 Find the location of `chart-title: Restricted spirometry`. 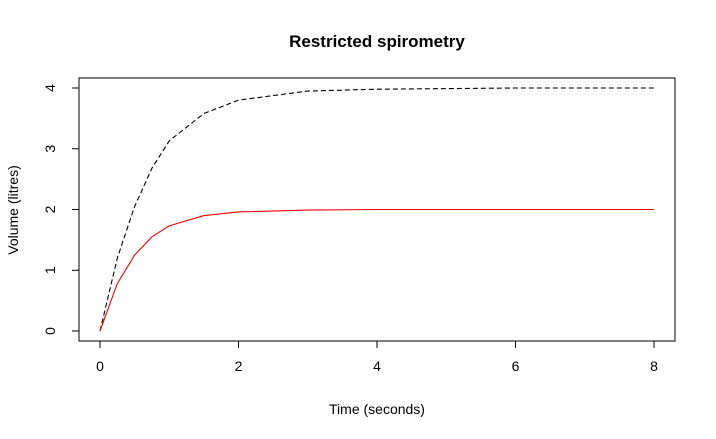

chart-title: Restricted spirometry is located at coordinates (377, 41).